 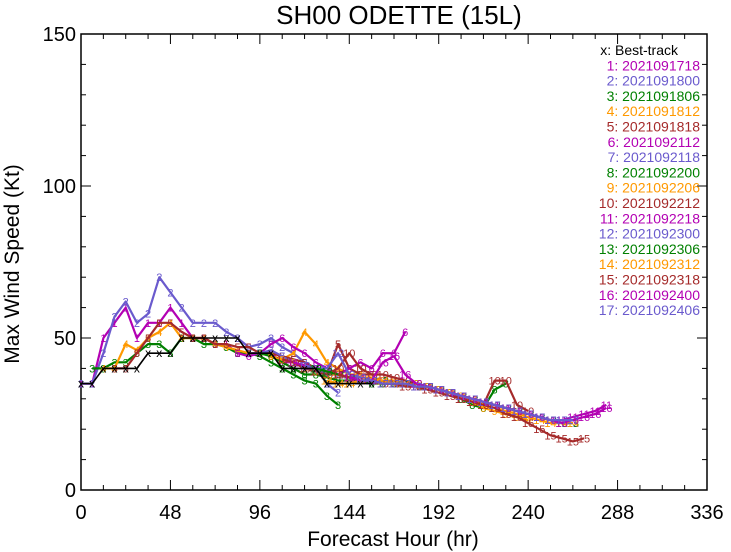 What do you see at coordinates (654, 142) in the screenshot?
I see `legend-entry: 6: 2021092112` at bounding box center [654, 142].